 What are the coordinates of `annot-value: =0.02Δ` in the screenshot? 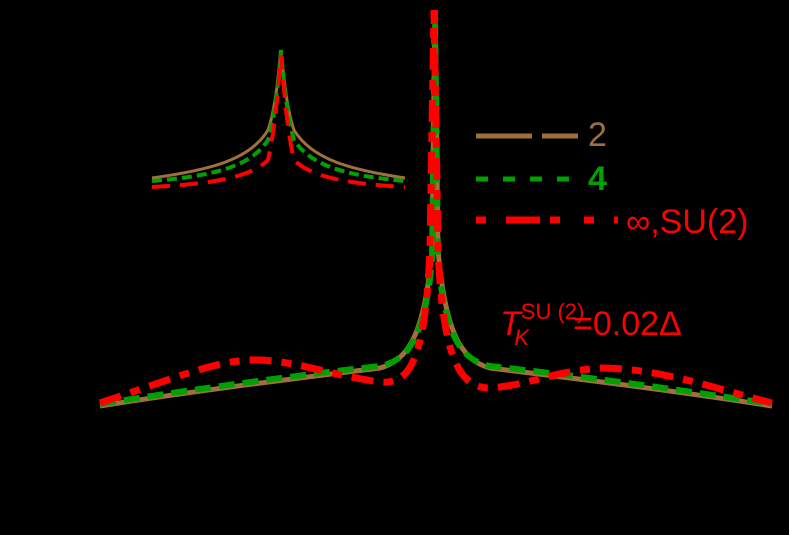 It's located at (627, 324).